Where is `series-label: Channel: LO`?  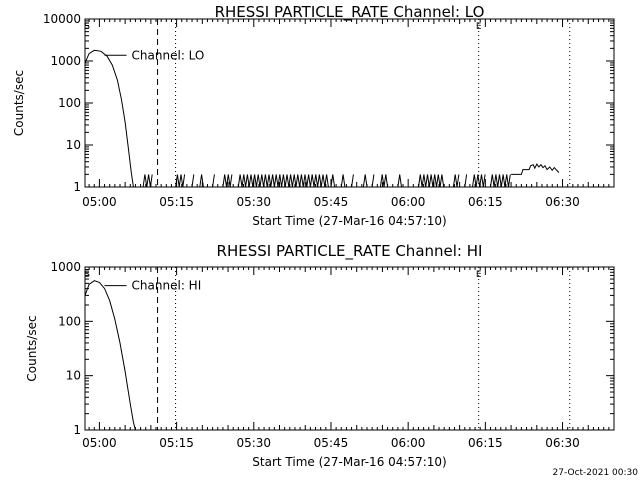
series-label: Channel: LO is located at coordinates (168, 55).